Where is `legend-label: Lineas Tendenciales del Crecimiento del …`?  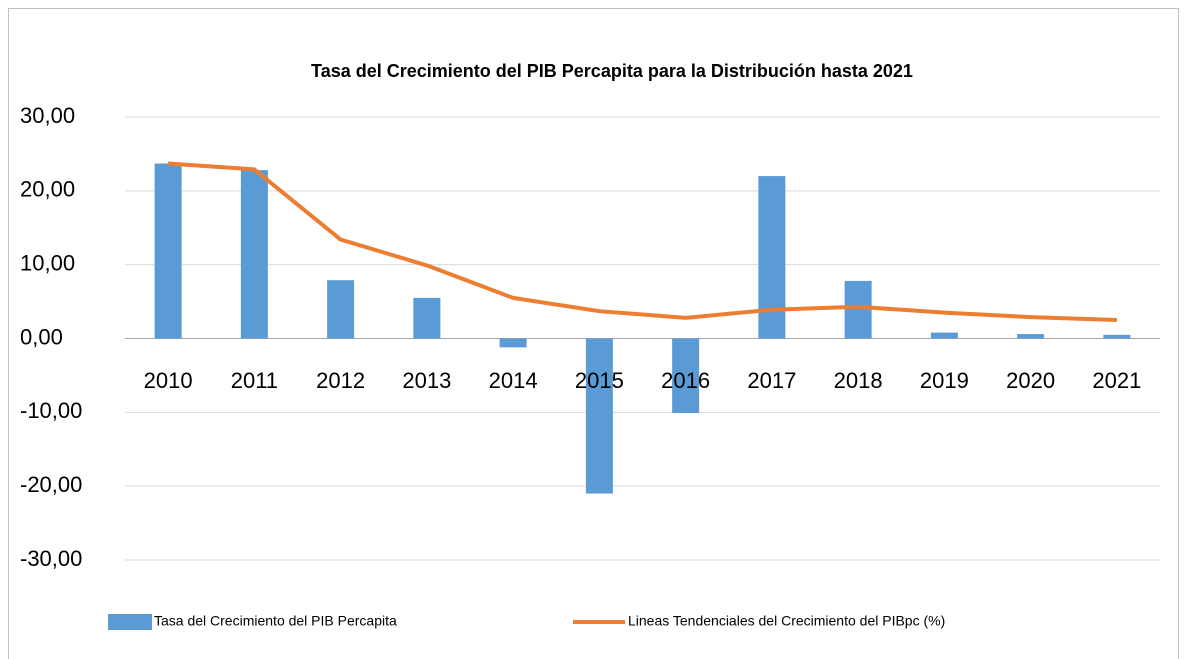
legend-label: Lineas Tendenciales del Crecimiento del … is located at coordinates (786, 621).